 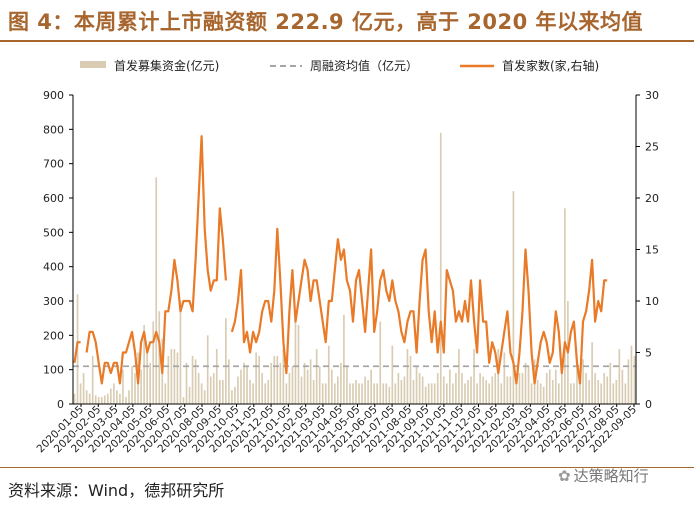 What do you see at coordinates (648, 353) in the screenshot?
I see `y-right-tick-label: 5` at bounding box center [648, 353].